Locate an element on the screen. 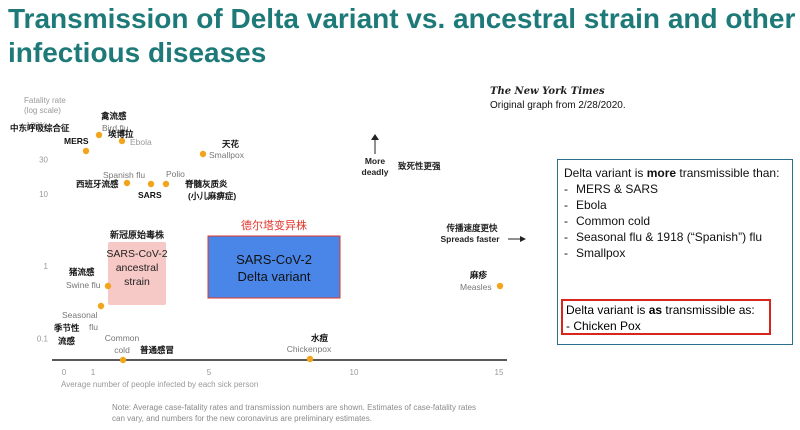  point-label-measles: 麻疹 is located at coordinates (478, 275).